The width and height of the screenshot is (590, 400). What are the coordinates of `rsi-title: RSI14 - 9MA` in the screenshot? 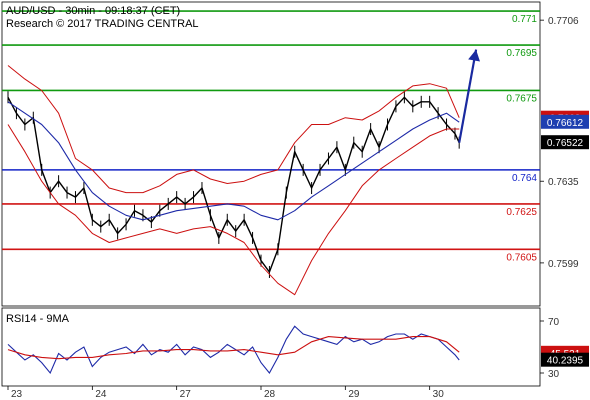 It's located at (38, 319).